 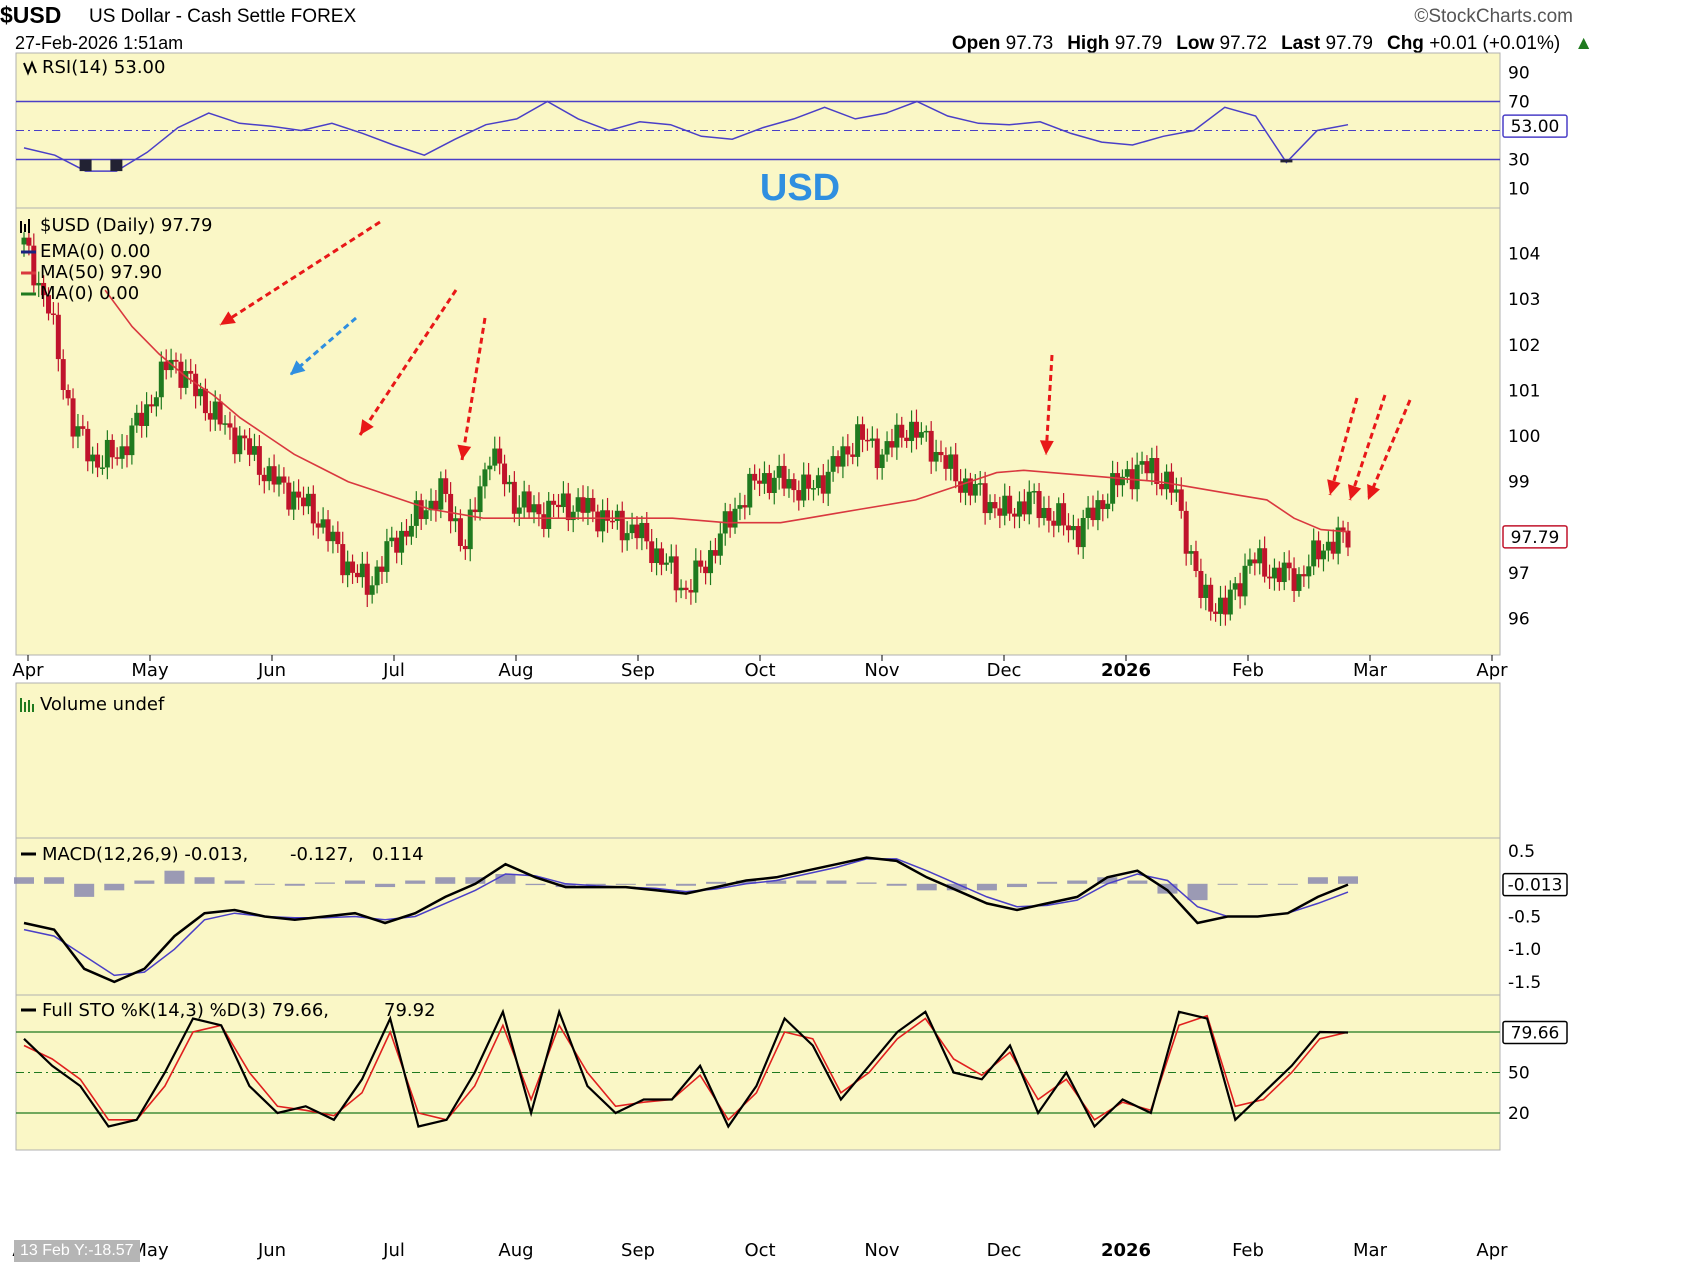 What do you see at coordinates (1535, 884) in the screenshot?
I see `macd-value-tag: -0.013` at bounding box center [1535, 884].